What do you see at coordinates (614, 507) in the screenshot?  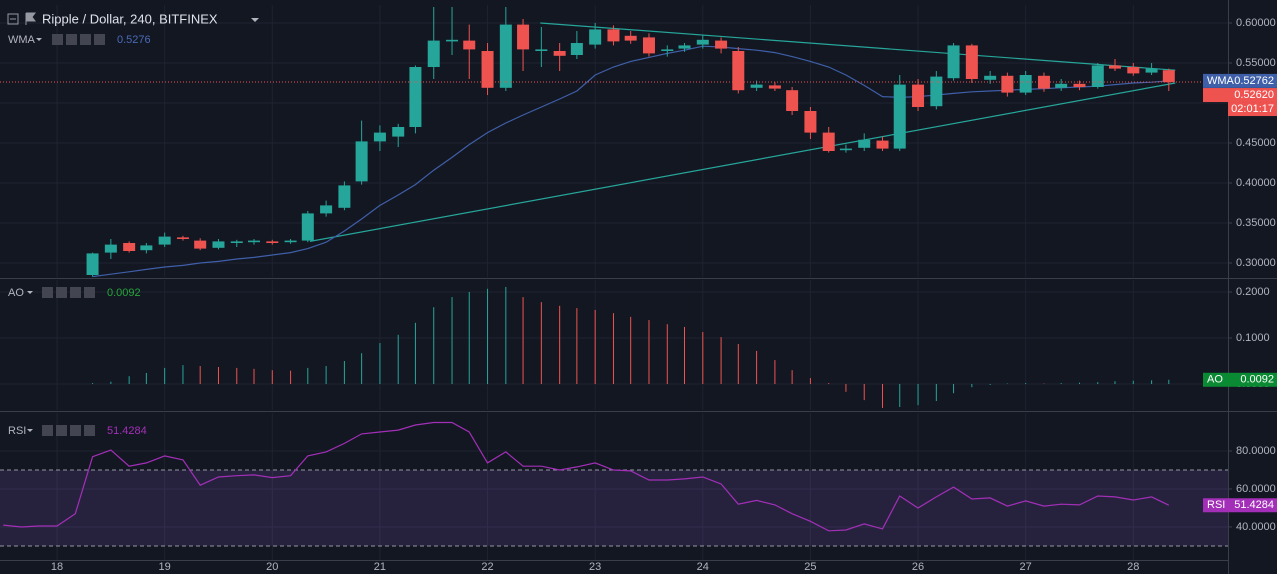 I see `rsi-band` at bounding box center [614, 507].